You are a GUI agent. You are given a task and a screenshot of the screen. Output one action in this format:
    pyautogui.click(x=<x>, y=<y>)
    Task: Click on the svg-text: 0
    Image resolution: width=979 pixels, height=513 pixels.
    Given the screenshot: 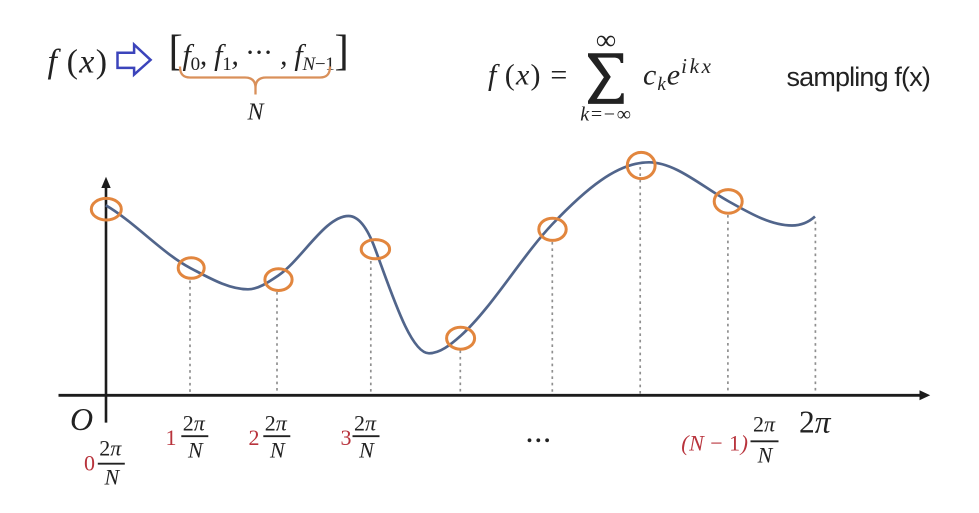 What is the action you would take?
    pyautogui.click(x=89, y=462)
    